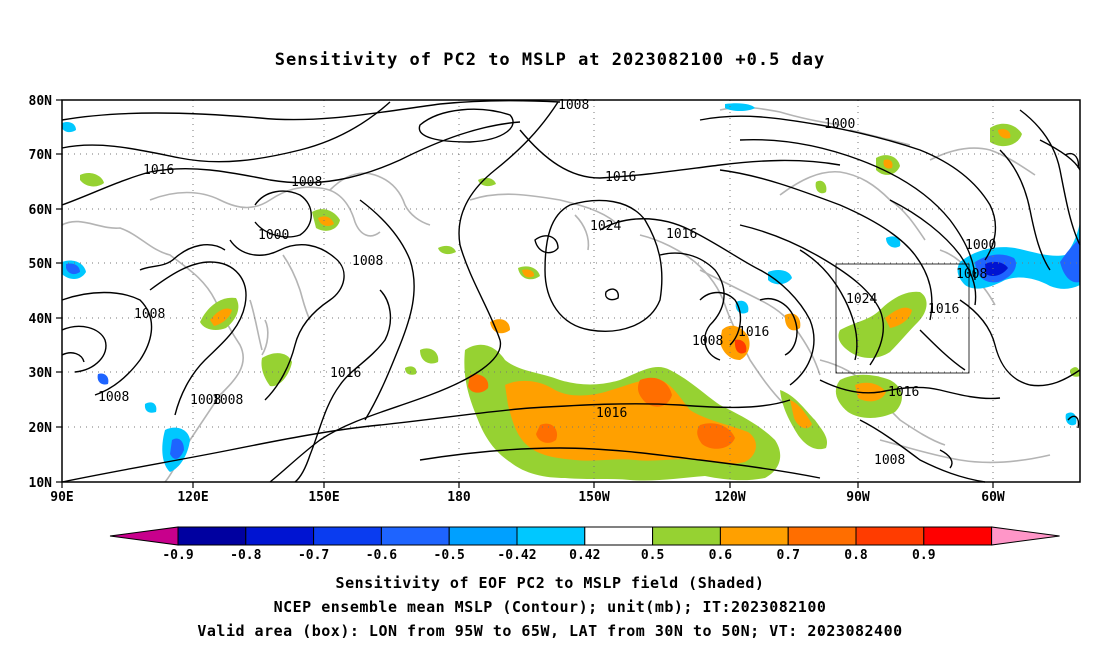 This screenshot has width=1100, height=650. What do you see at coordinates (41, 210) in the screenshot?
I see `lat-label: 60N` at bounding box center [41, 210].